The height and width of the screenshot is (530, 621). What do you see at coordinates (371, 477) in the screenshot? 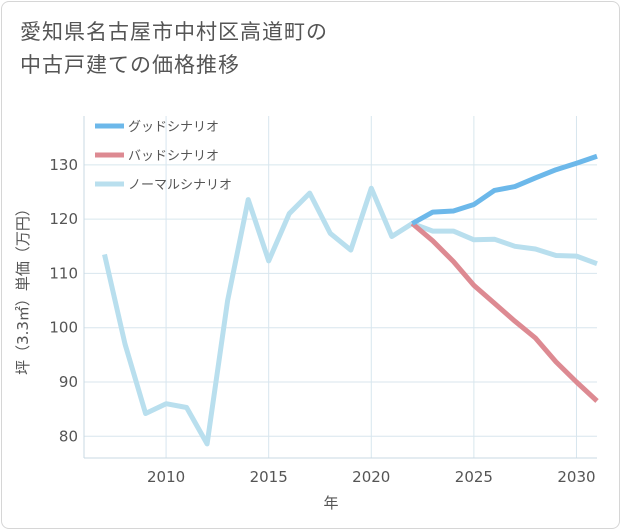
I see `x-tick-label: 2020` at bounding box center [371, 477].